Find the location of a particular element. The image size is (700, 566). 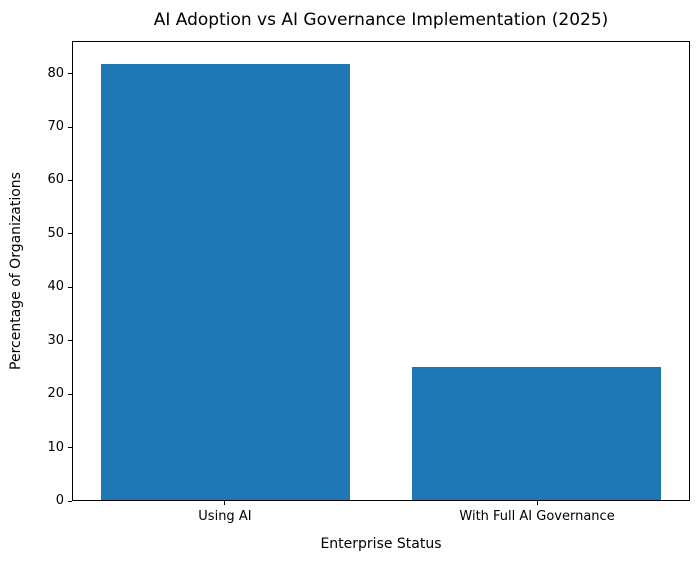

y-axis-label: Percentage of Organizations is located at coordinates (16, 271).